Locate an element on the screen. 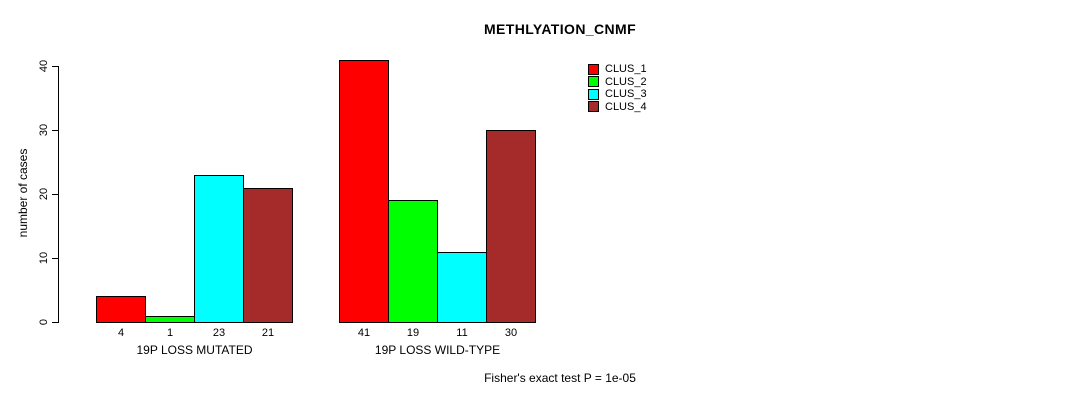 The height and width of the screenshot is (400, 1090). y-axis-line is located at coordinates (58, 194).